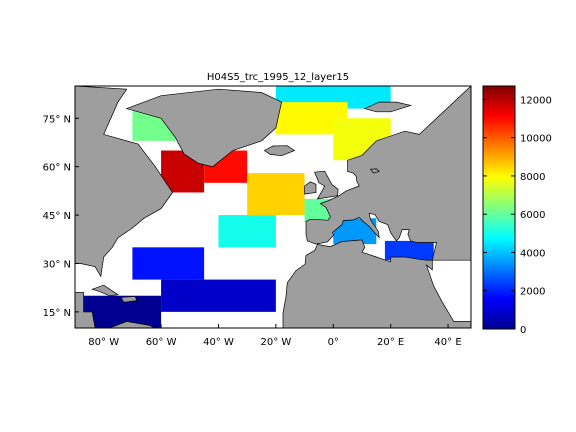  What do you see at coordinates (85, 310) in the screenshot?
I see `land-central-america` at bounding box center [85, 310].